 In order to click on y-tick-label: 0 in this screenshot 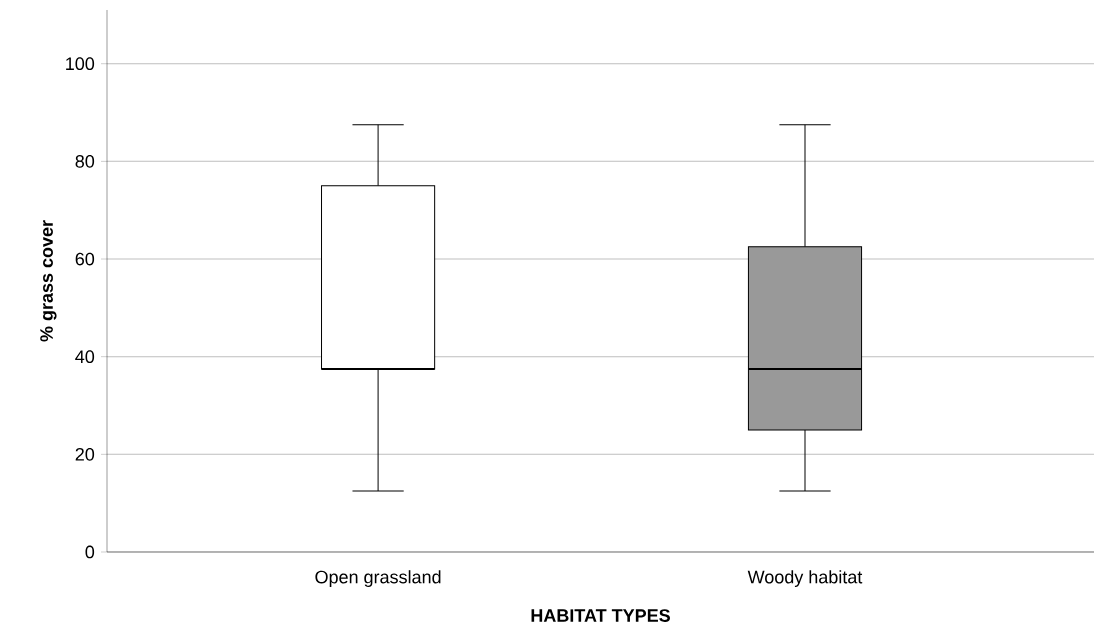, I will do `click(90, 552)`.